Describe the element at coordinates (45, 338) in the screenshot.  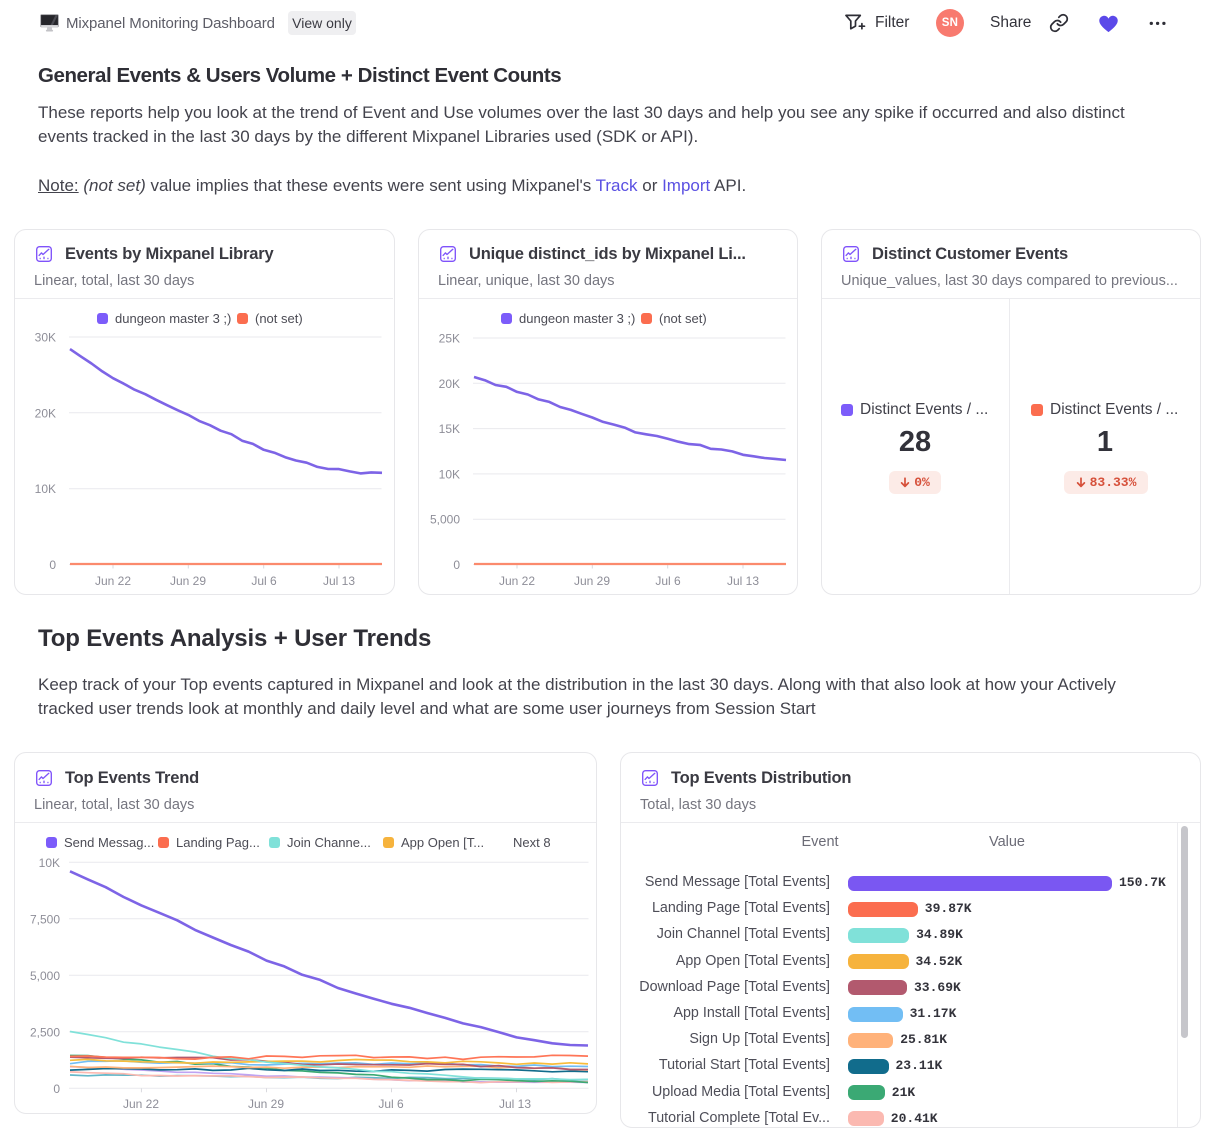
I see `svg-text: 30K` at that location.